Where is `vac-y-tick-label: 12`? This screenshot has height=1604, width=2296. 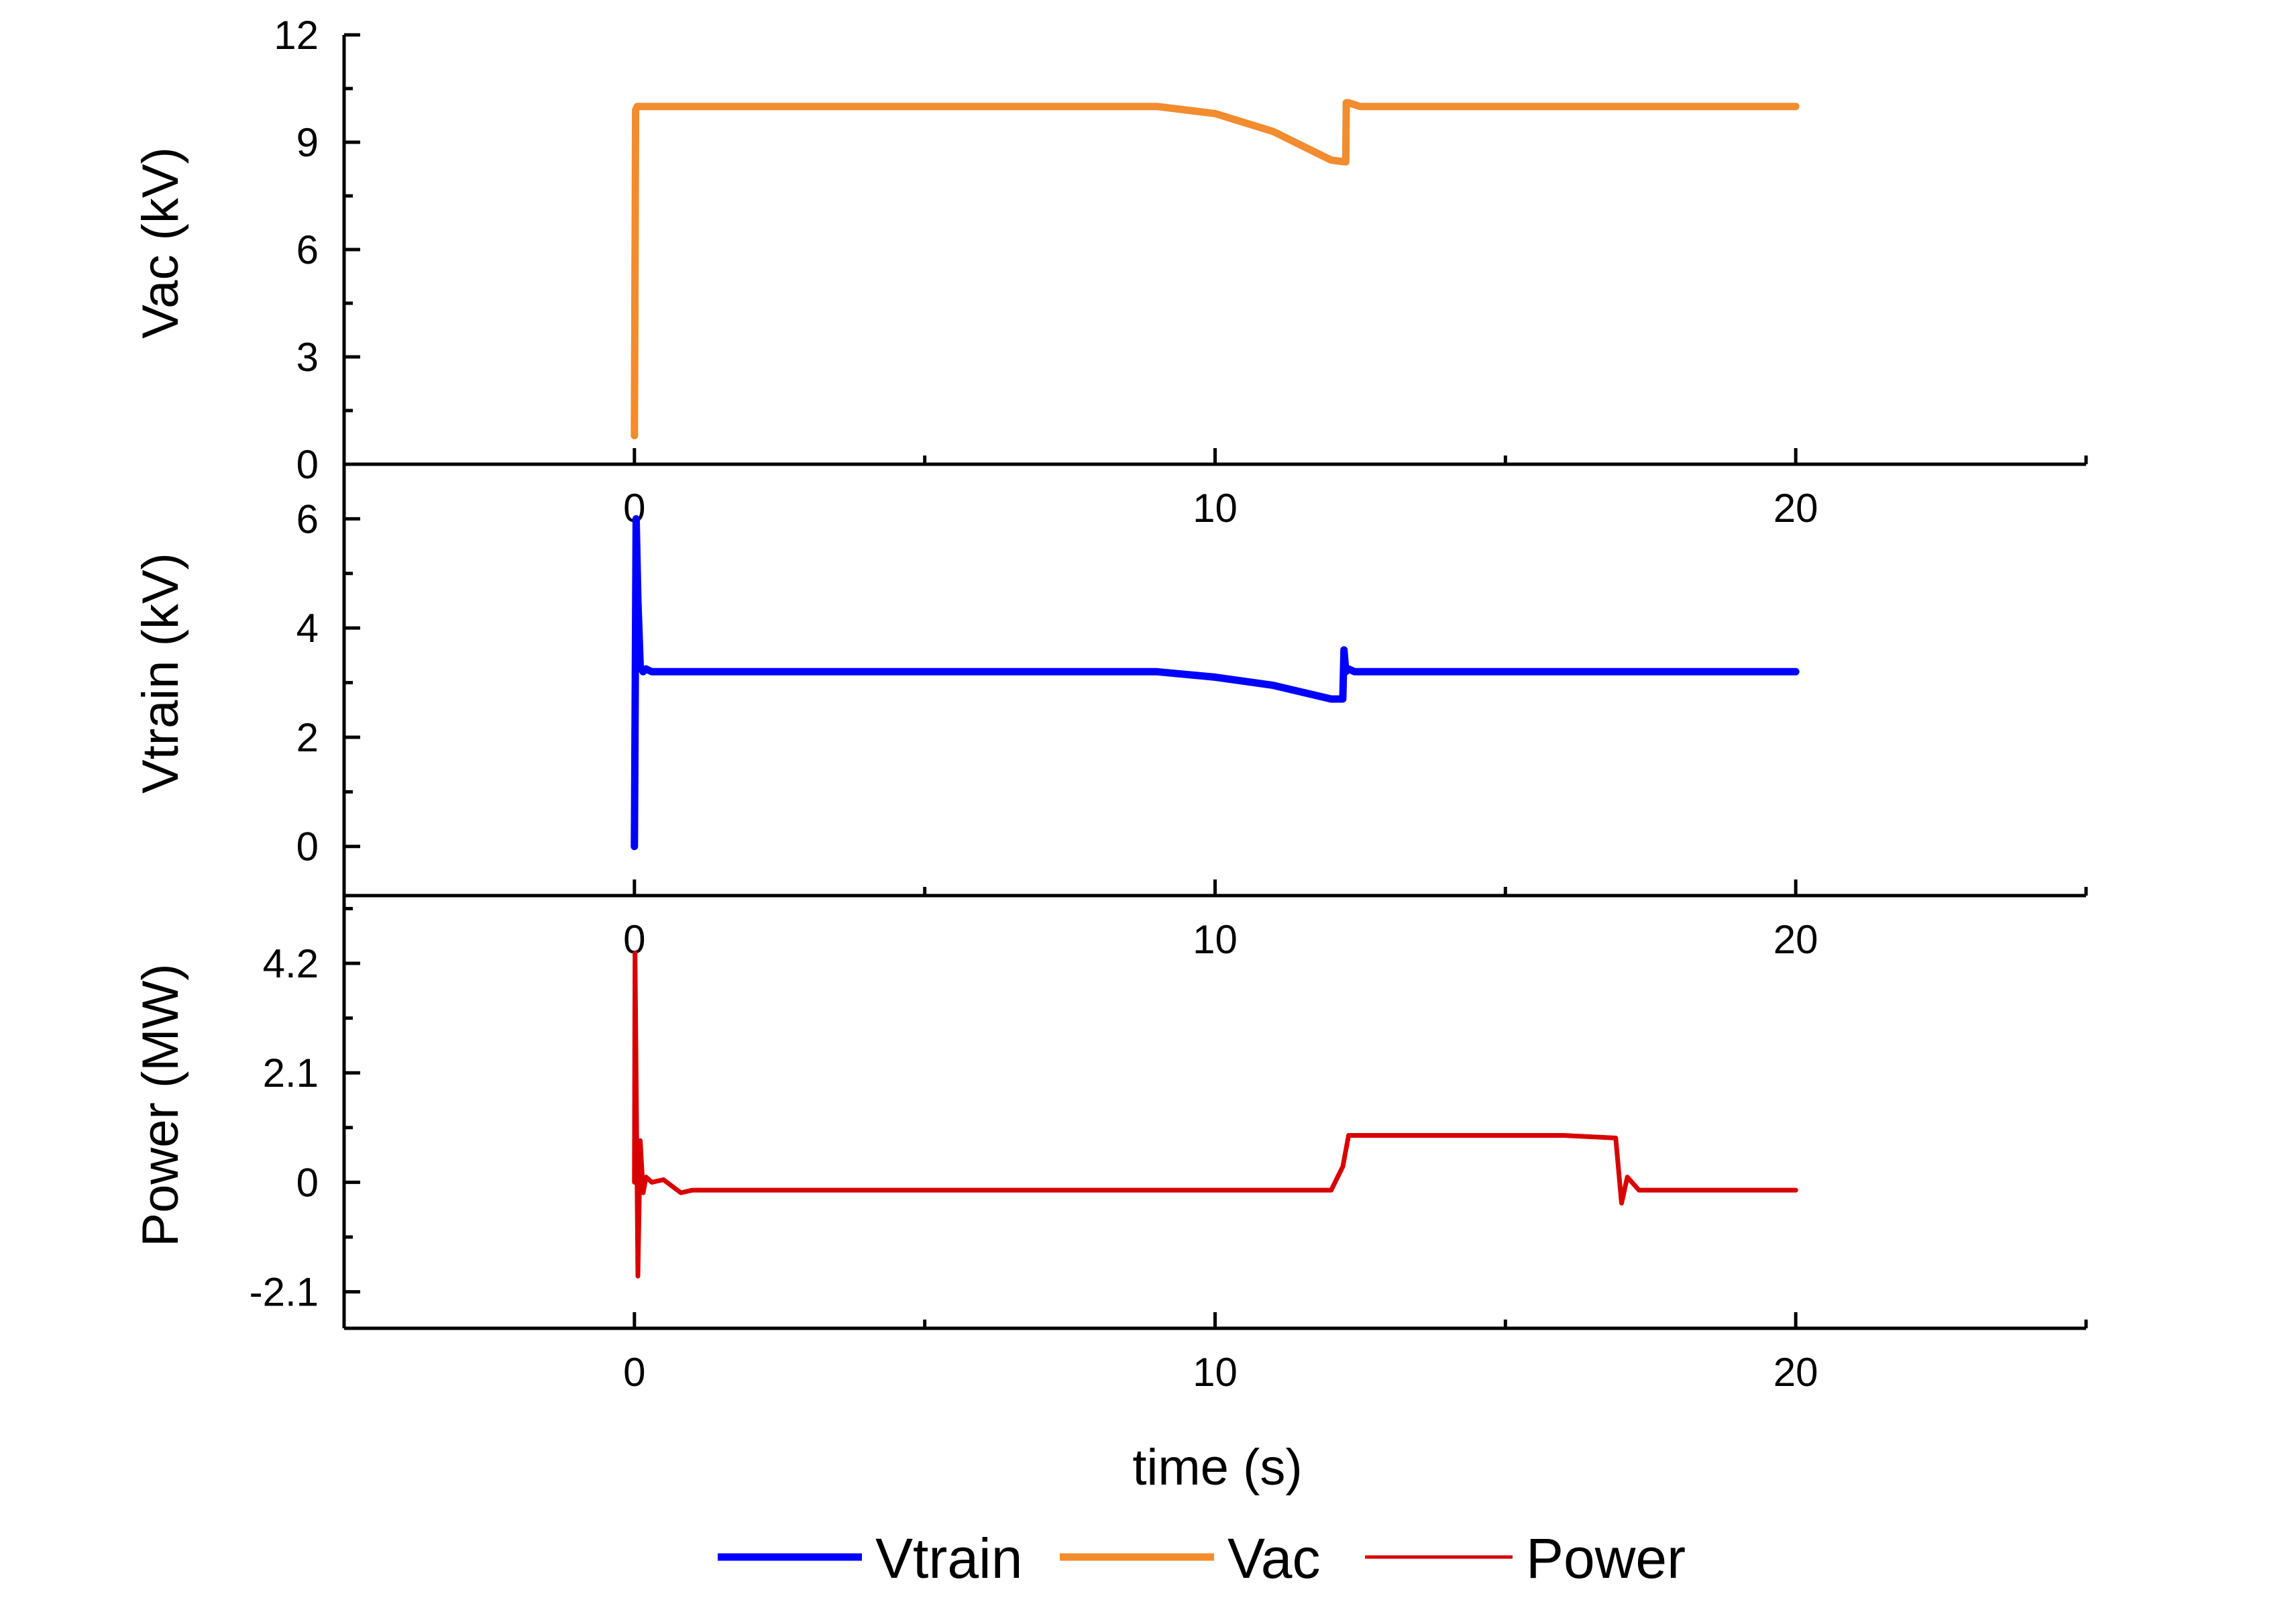
vac-y-tick-label: 12 is located at coordinates (296, 35).